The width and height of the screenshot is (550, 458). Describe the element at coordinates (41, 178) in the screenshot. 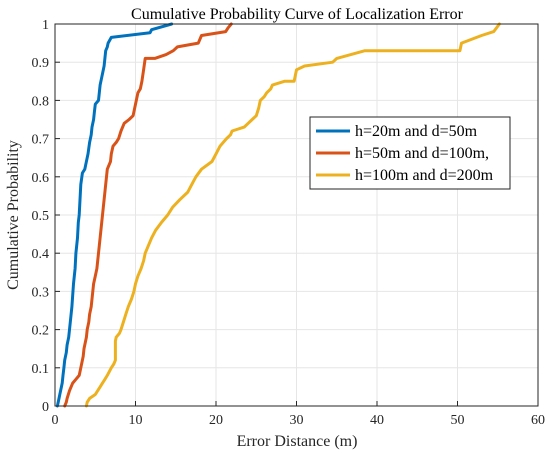

I see `y-tick-label: 0.6` at that location.